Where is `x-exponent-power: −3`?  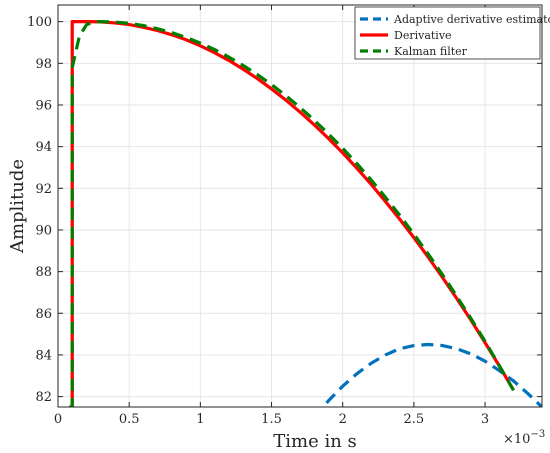
x-exponent-power: −3 is located at coordinates (537, 434).